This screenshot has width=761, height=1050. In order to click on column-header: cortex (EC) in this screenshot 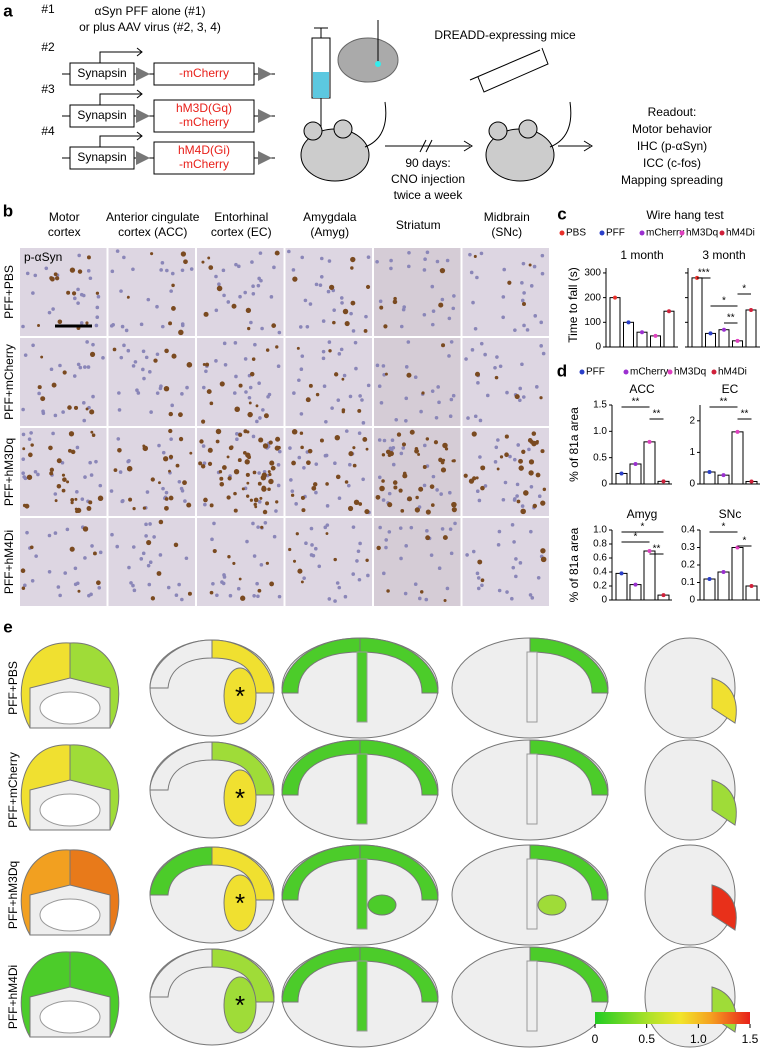, I will do `click(241, 232)`.